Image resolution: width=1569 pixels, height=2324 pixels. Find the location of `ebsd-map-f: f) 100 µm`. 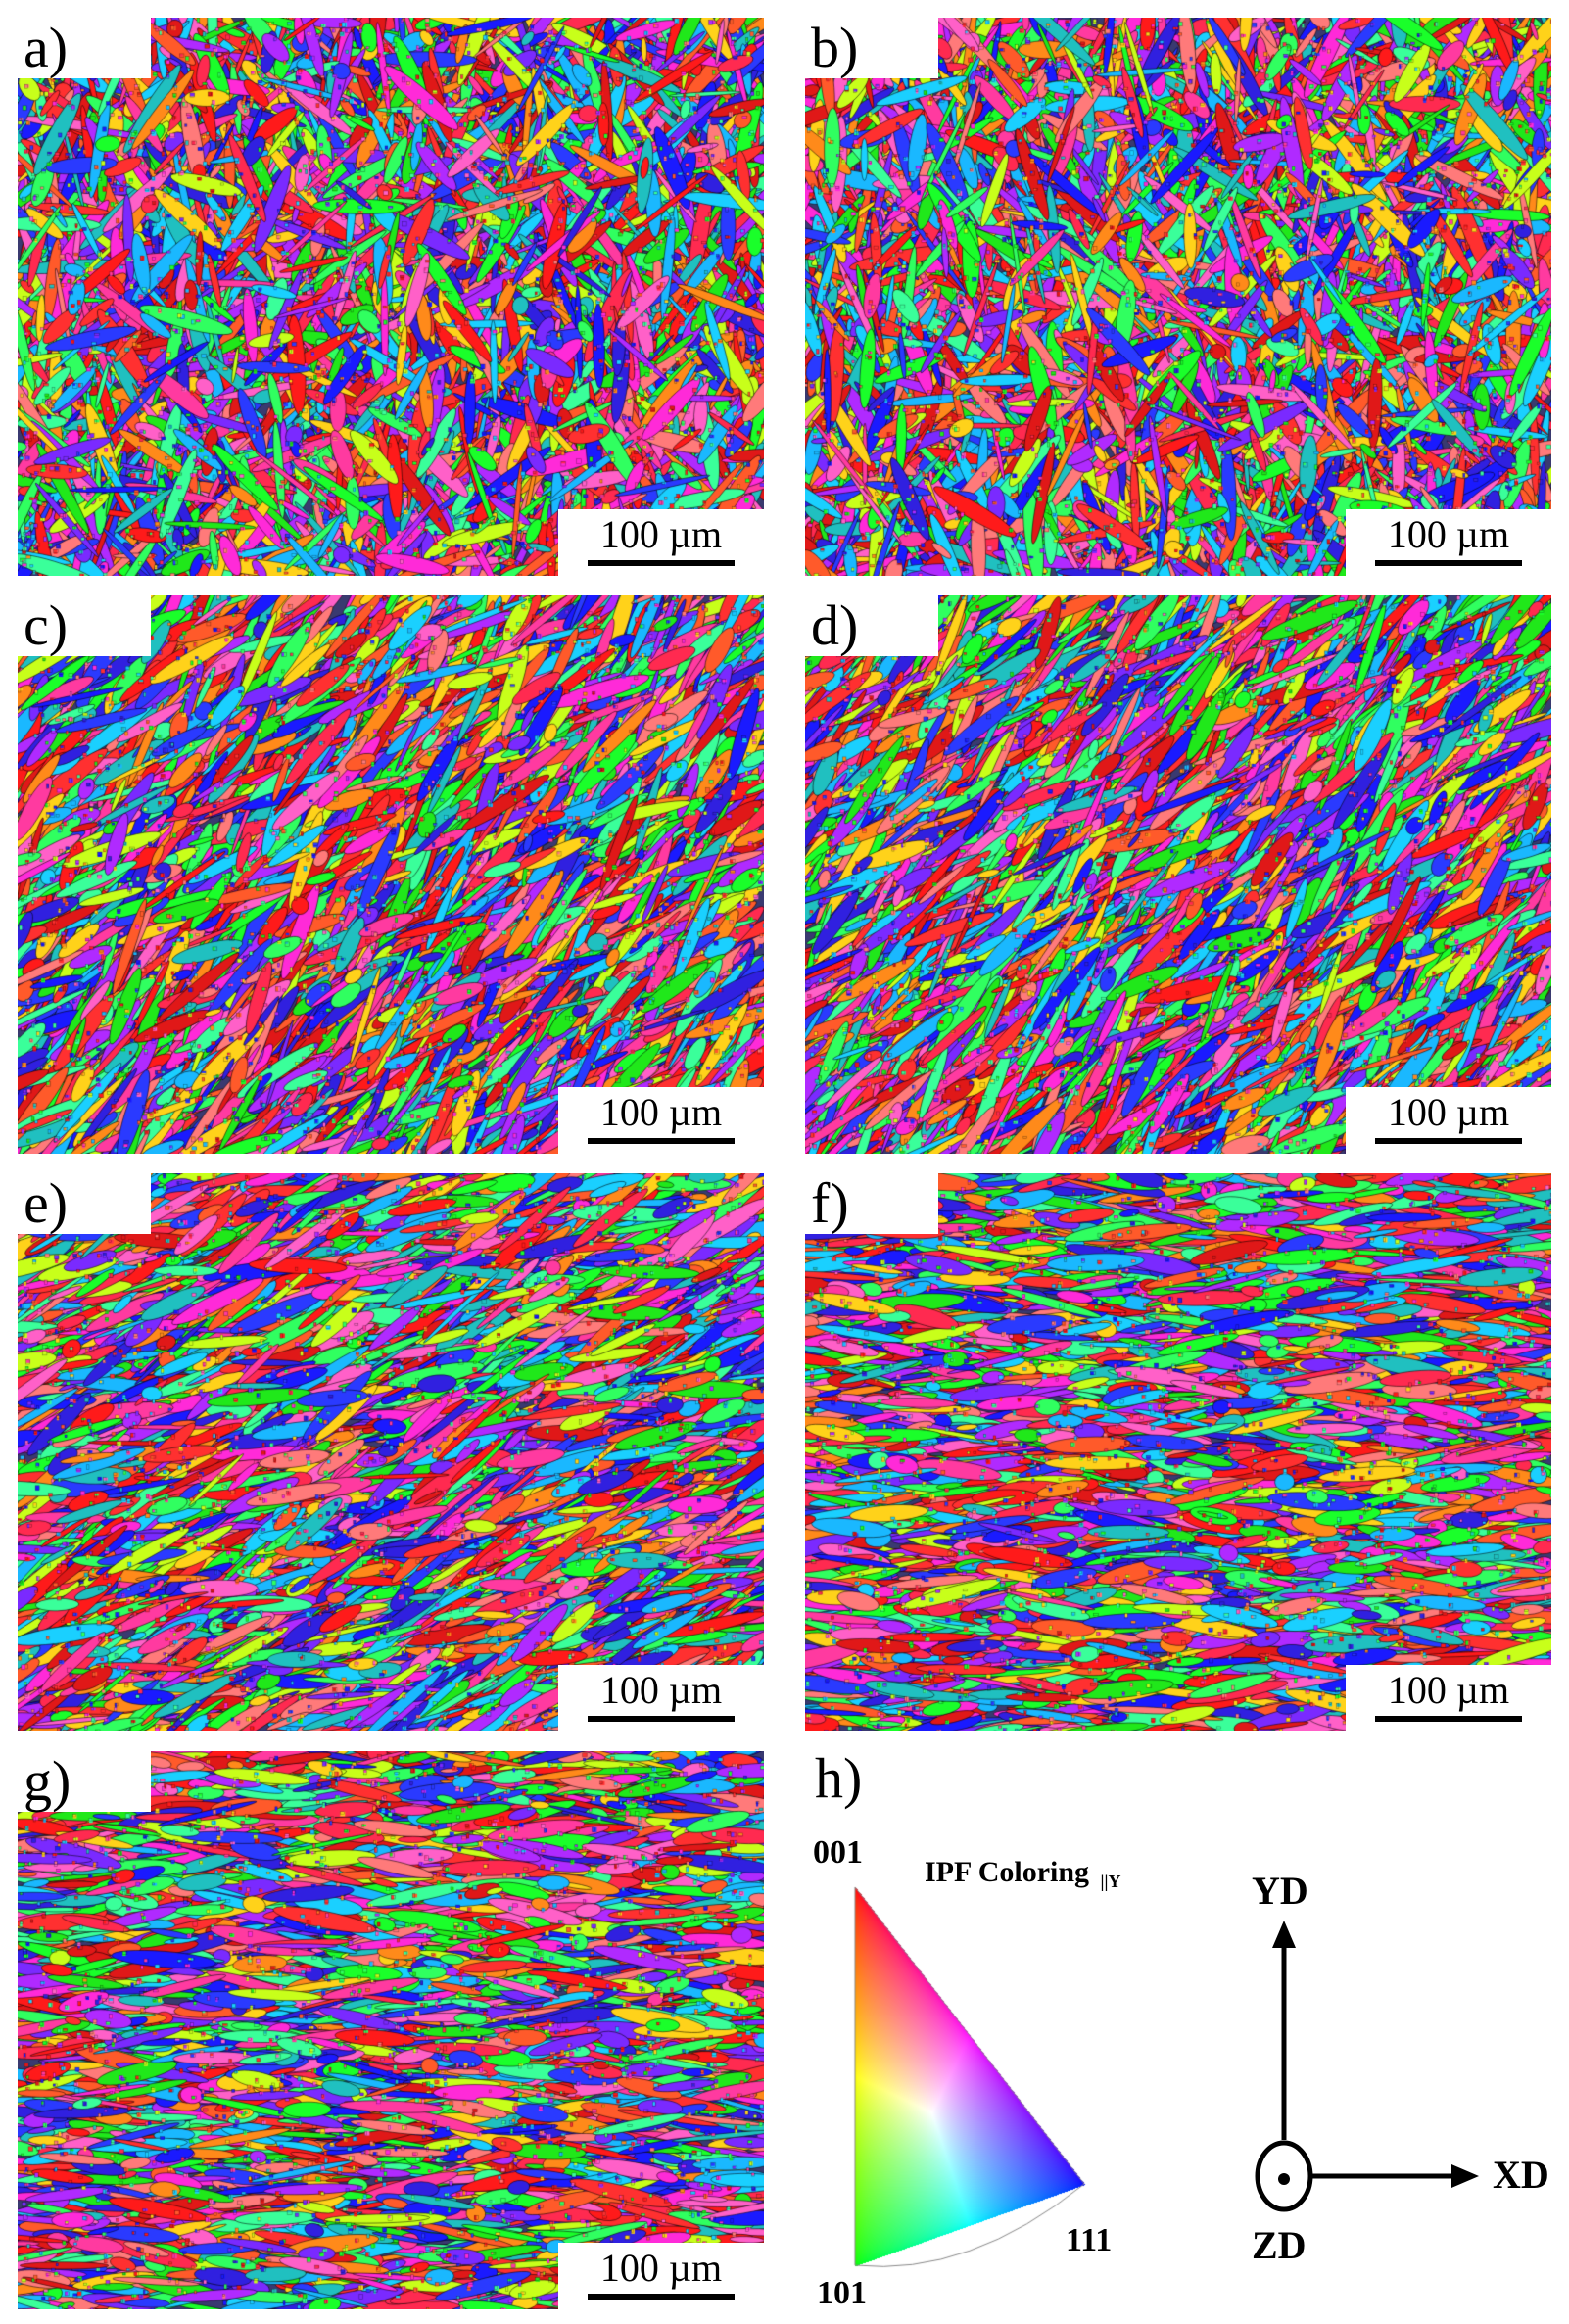

ebsd-map-f: f) 100 µm is located at coordinates (1178, 1452).